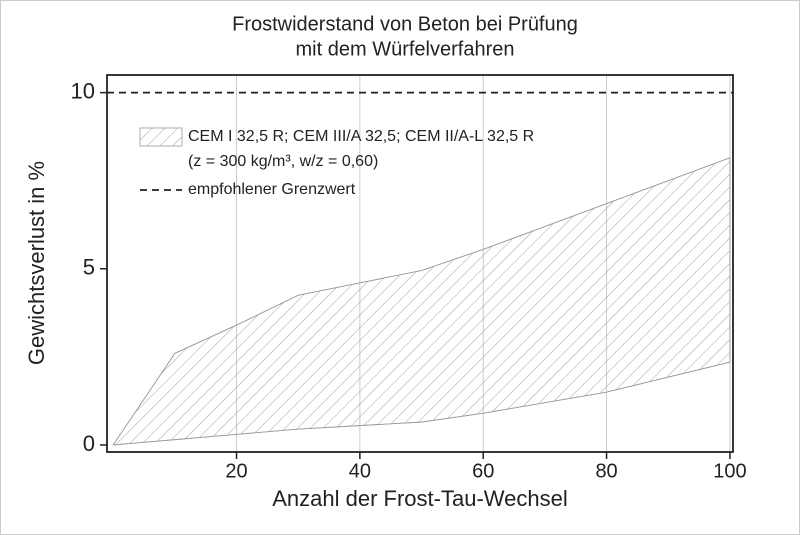  What do you see at coordinates (420, 498) in the screenshot?
I see `x-axis-label: Anzahl der Frost-Tau-Wechsel` at bounding box center [420, 498].